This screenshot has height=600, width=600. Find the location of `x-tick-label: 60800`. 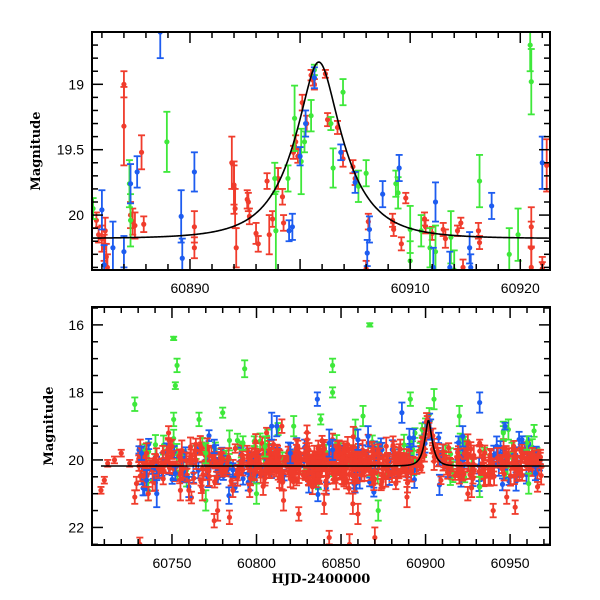

x-tick-label: 60800 is located at coordinates (256, 563).